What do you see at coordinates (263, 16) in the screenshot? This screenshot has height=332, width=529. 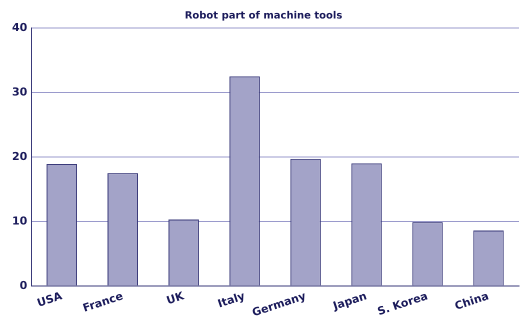 I see `chart-title: Robot part of machine tools` at bounding box center [263, 16].